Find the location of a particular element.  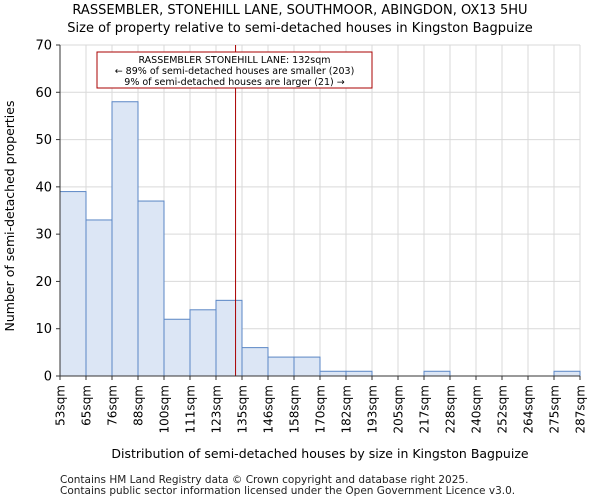

y-tick-label: 40 is located at coordinates (43, 187).